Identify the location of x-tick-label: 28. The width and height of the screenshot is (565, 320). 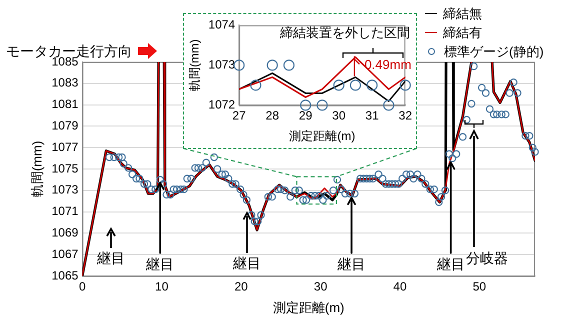
(273, 115).